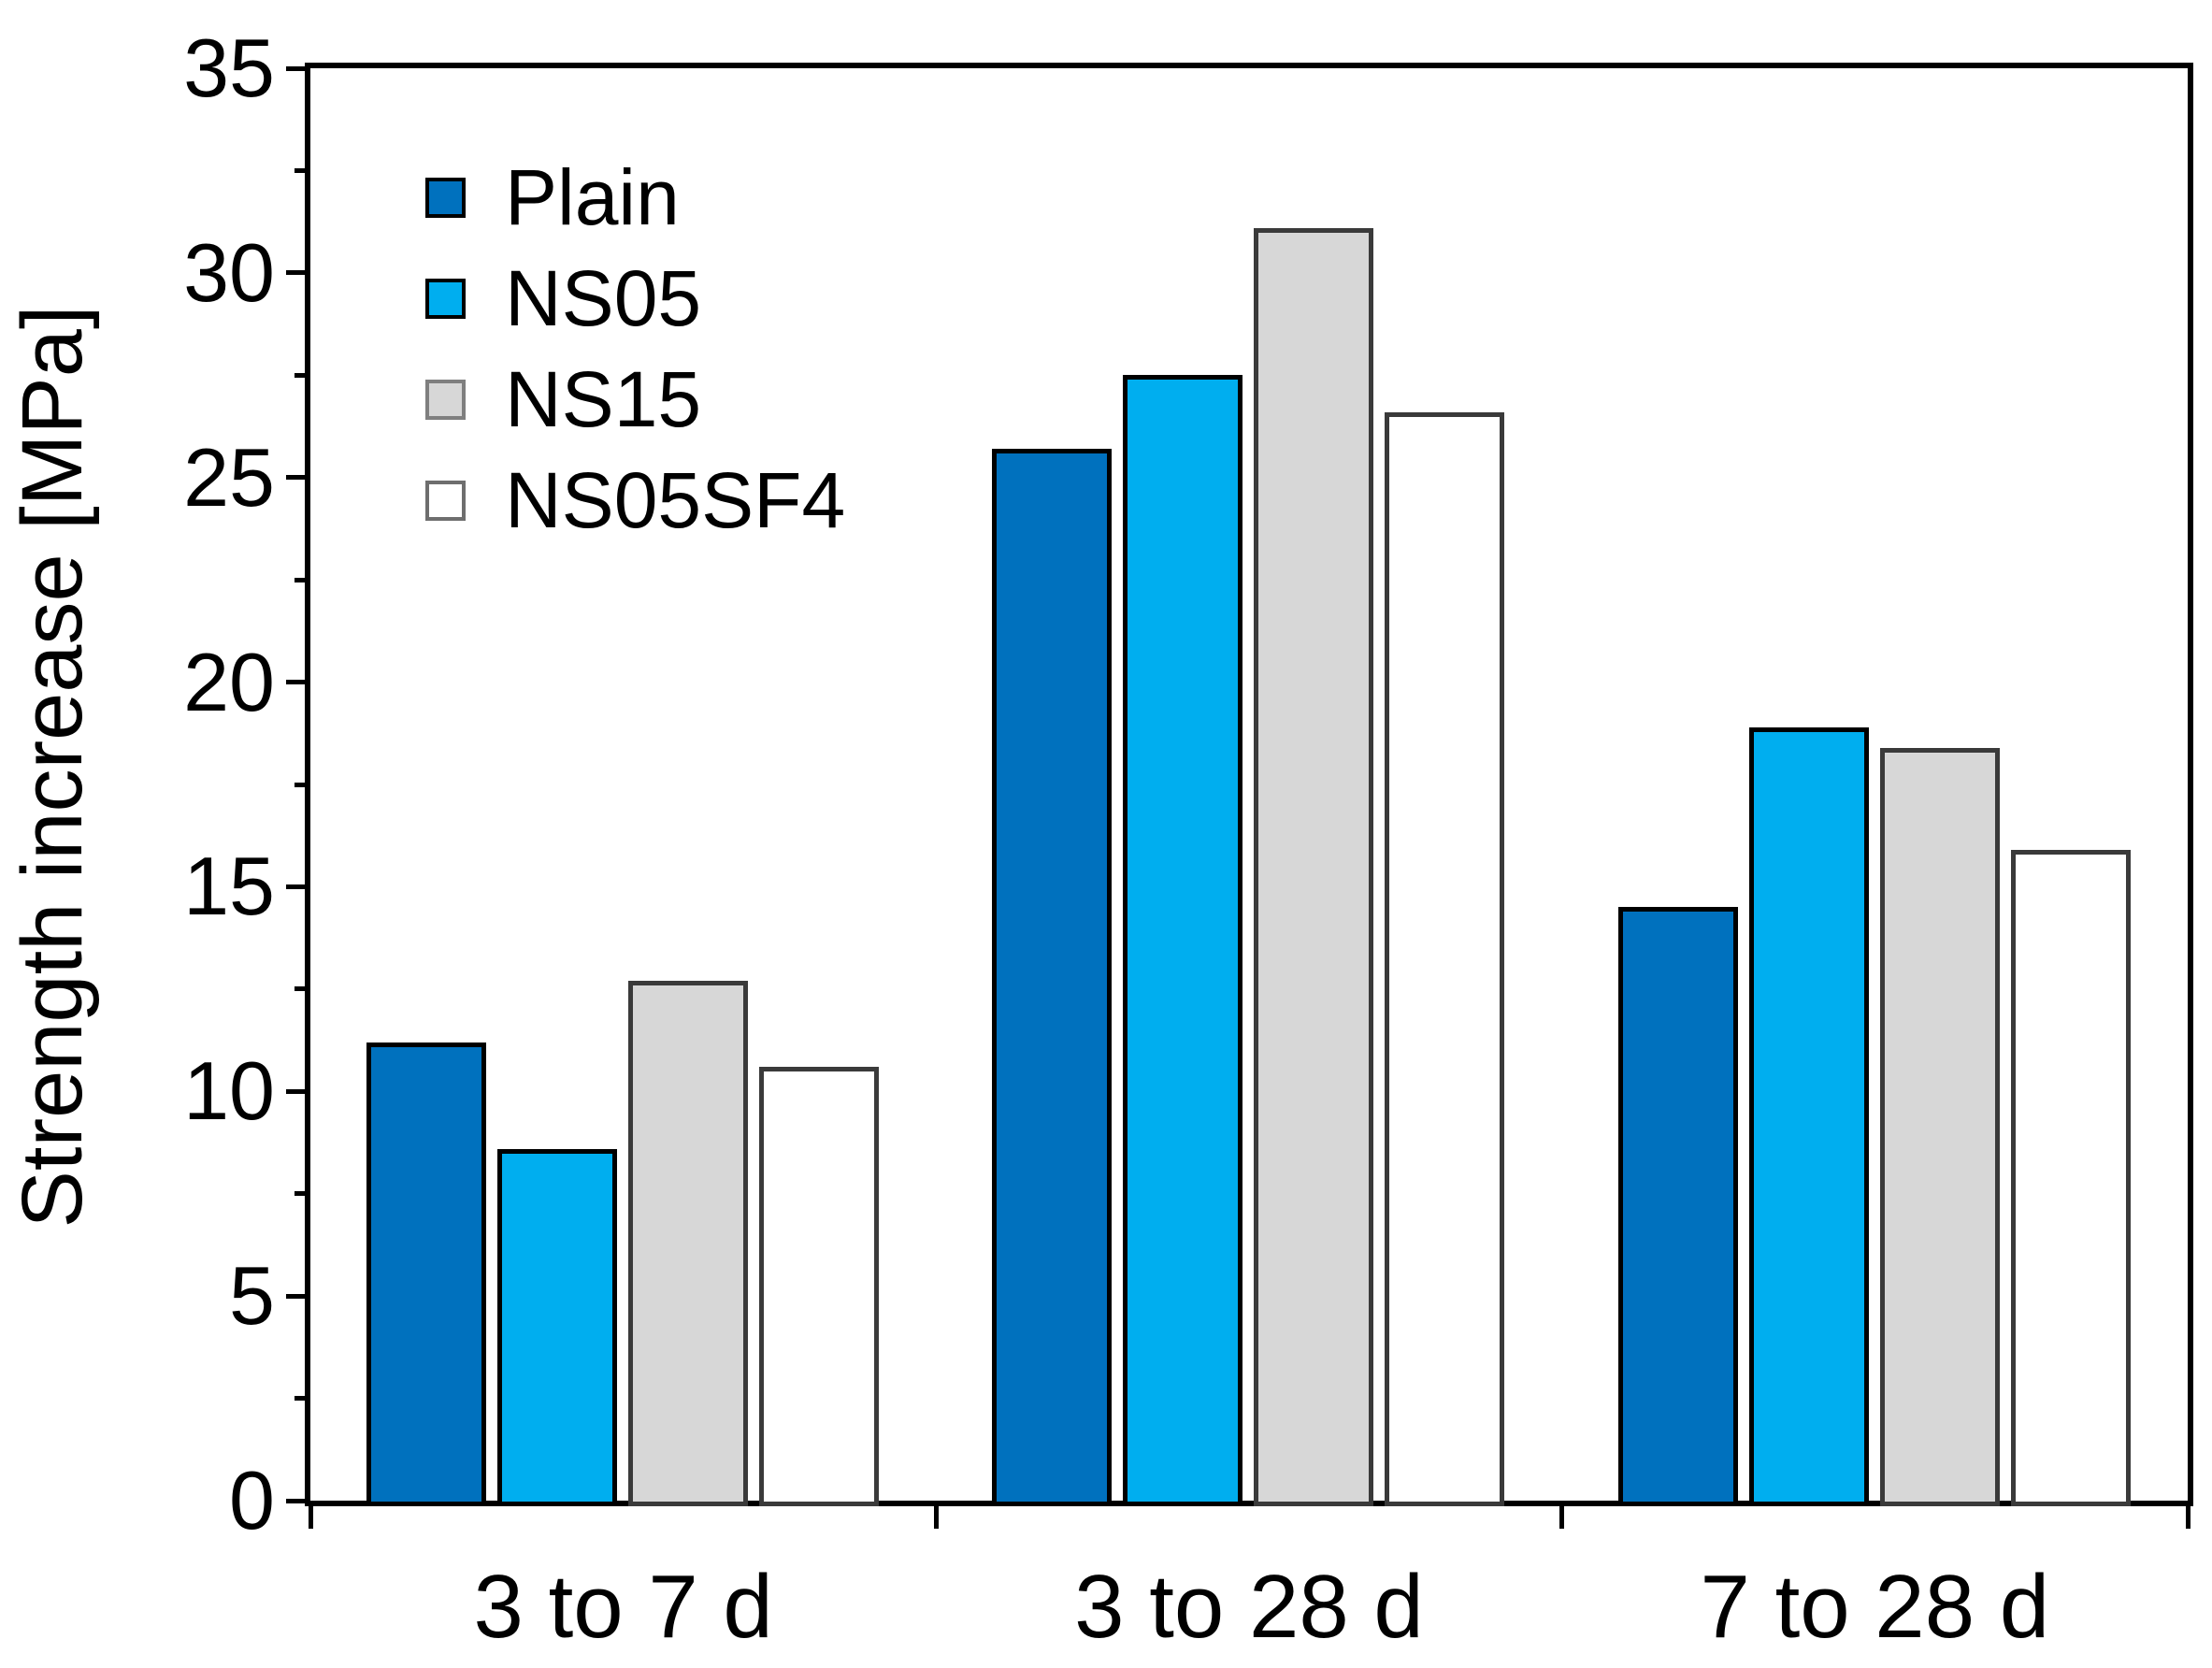 This screenshot has width=2212, height=1668. What do you see at coordinates (675, 500) in the screenshot?
I see `legend-label-NS05SF4: NS05SF4` at bounding box center [675, 500].